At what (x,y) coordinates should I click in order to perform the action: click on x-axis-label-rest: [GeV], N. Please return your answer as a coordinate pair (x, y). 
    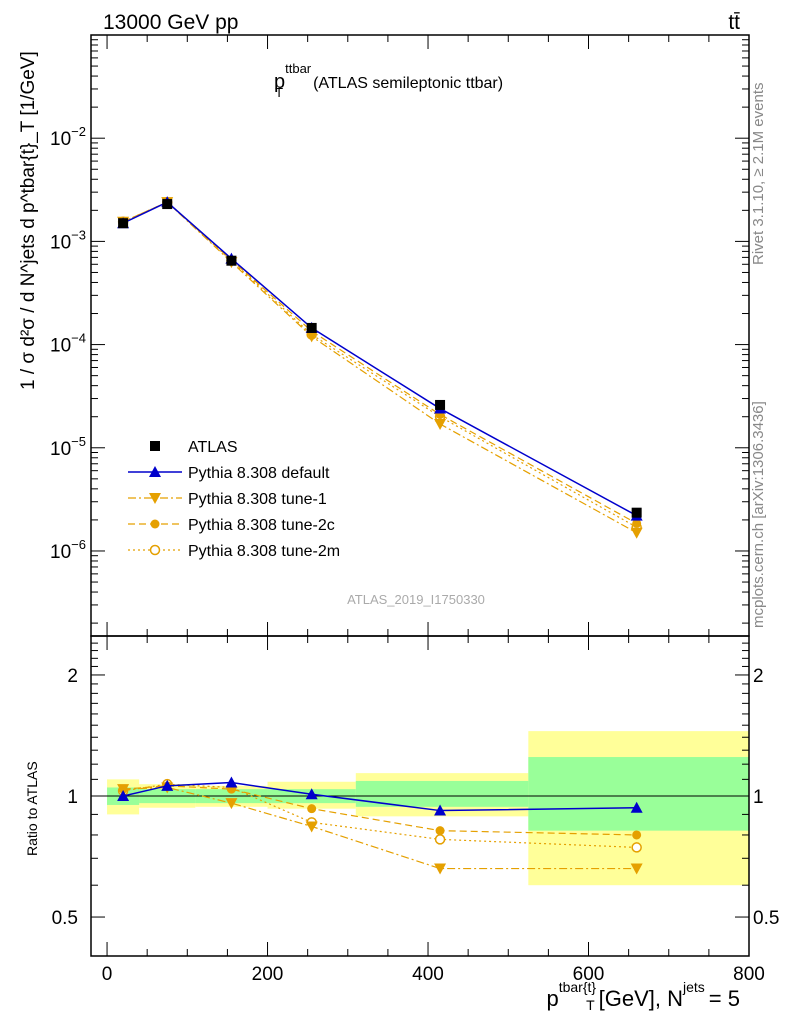
    Looking at the image, I should click on (641, 998).